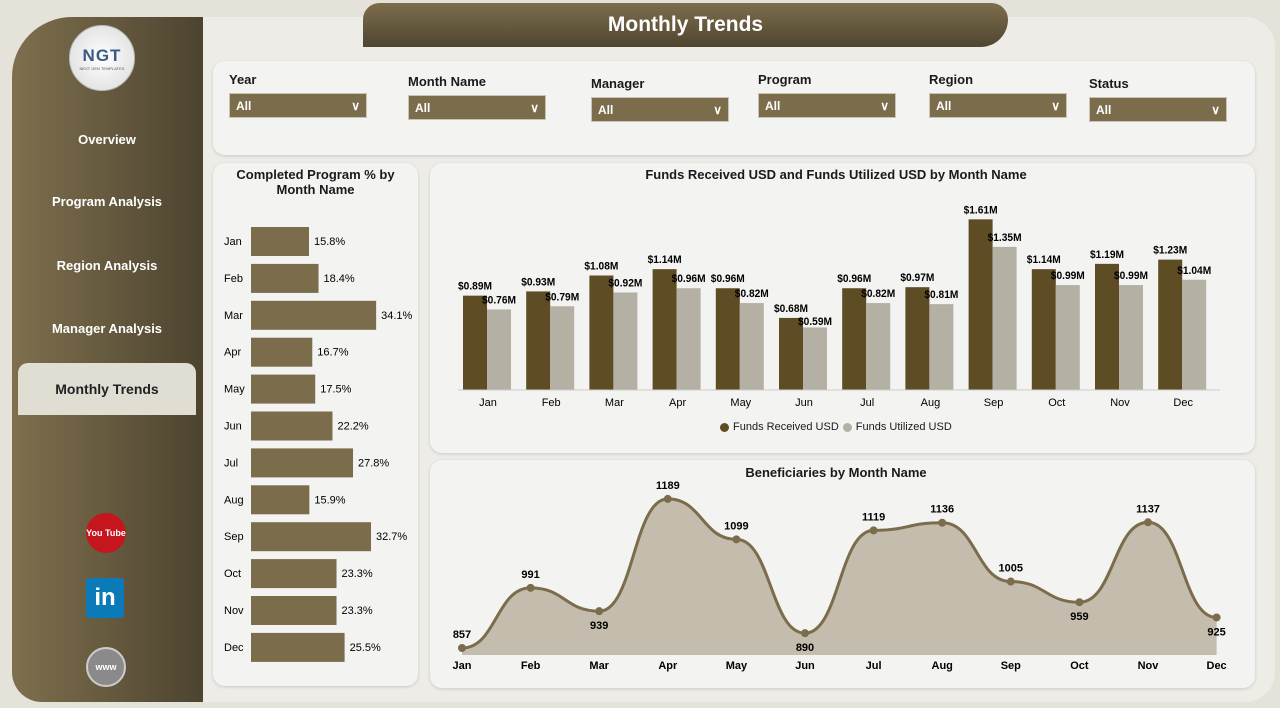  I want to click on status-dropdown: All ∨, so click(1158, 109).